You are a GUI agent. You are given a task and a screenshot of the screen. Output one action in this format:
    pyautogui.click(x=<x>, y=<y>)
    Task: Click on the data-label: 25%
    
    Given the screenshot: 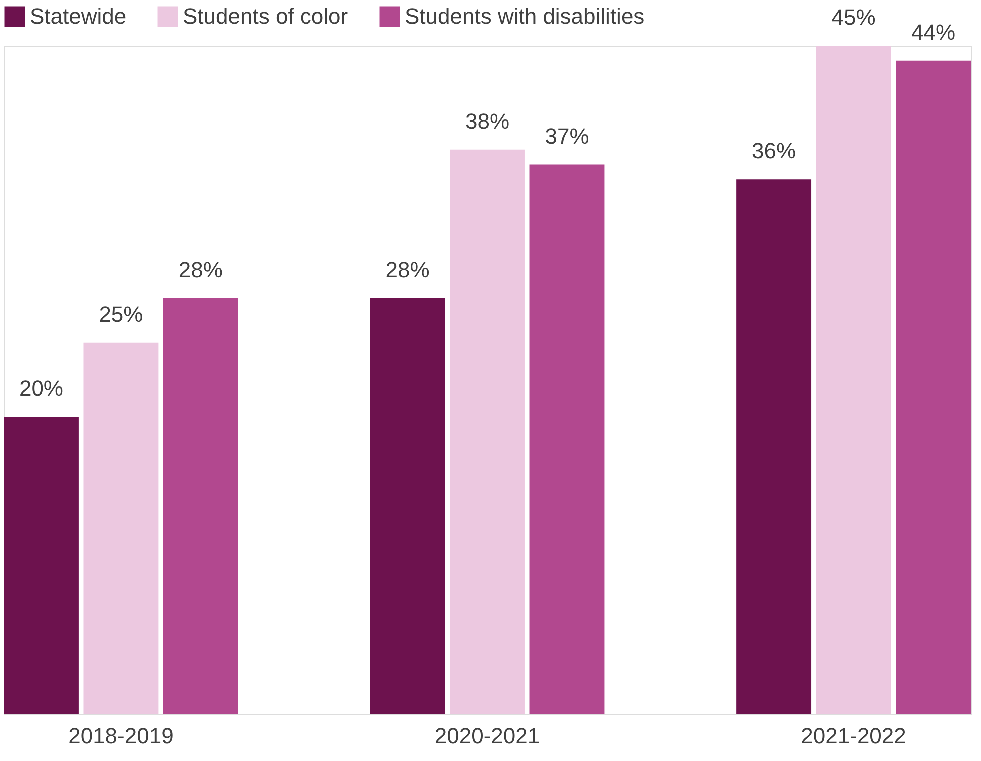 What is the action you would take?
    pyautogui.click(x=121, y=314)
    